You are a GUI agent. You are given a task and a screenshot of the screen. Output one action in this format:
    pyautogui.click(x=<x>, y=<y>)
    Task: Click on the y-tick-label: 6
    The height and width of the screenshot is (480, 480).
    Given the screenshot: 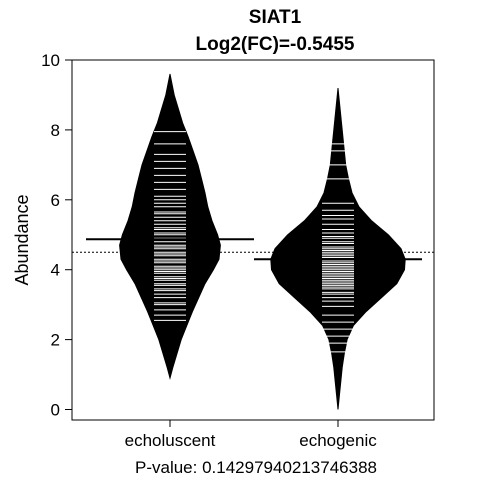 What is the action you would take?
    pyautogui.click(x=55, y=200)
    